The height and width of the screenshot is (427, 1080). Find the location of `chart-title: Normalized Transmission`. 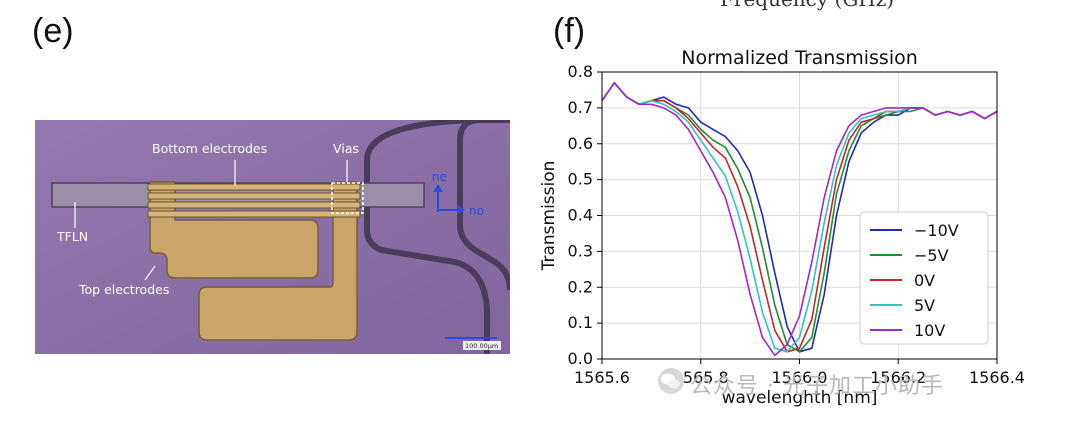

chart-title: Normalized Transmission is located at coordinates (799, 58).